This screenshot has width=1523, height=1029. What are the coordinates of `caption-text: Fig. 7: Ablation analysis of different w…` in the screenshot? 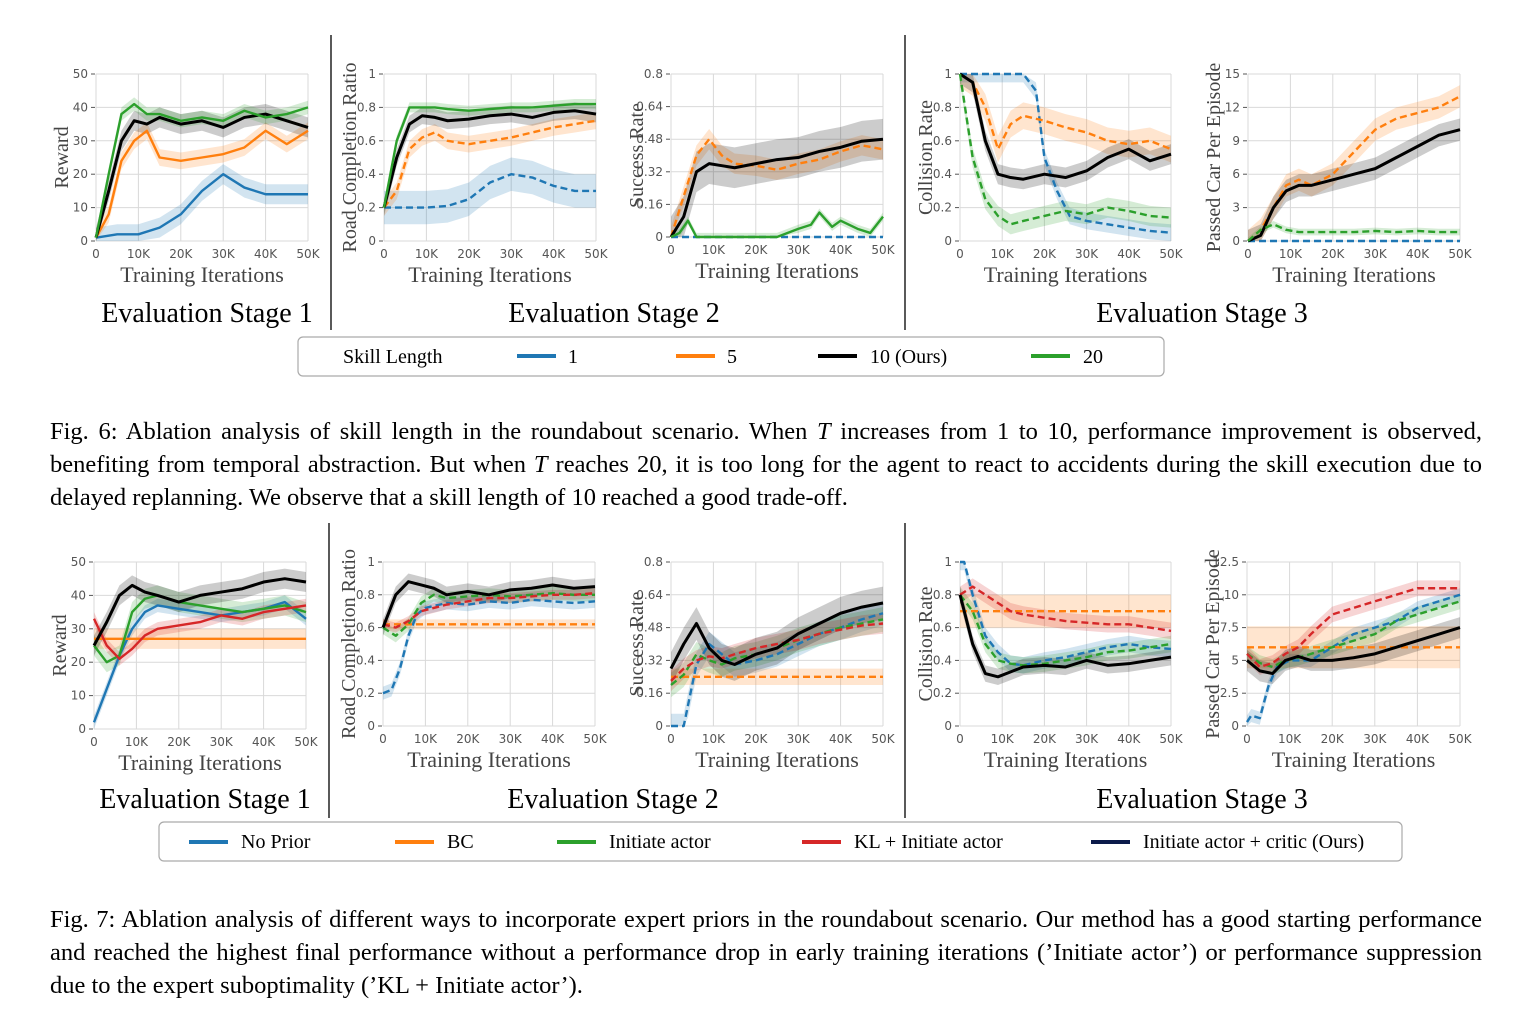 It's located at (766, 952).